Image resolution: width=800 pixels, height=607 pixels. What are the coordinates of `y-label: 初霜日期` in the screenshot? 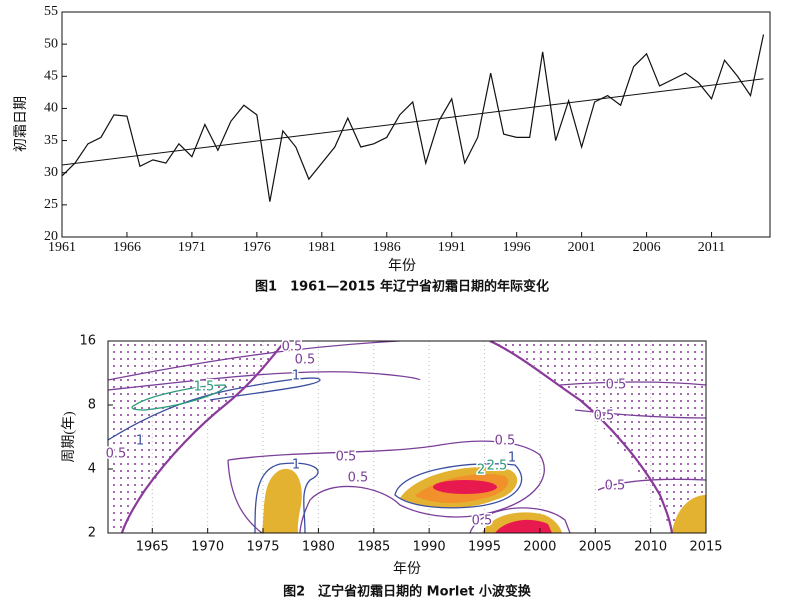 It's located at (20, 124).